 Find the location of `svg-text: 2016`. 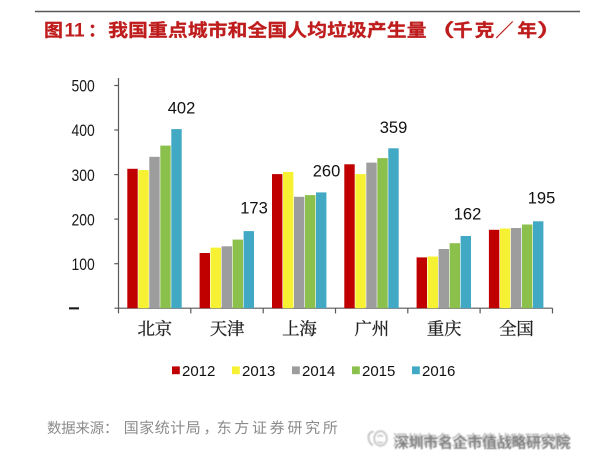

svg-text: 2016 is located at coordinates (438, 371).